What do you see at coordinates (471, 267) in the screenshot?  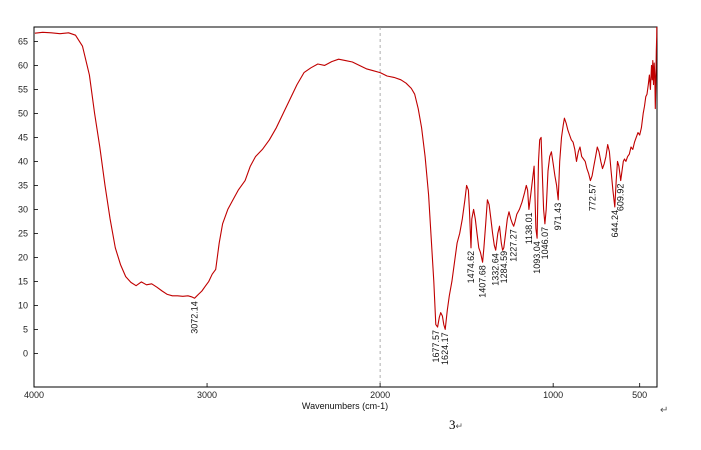 I see `peak-label: 1474.62` at bounding box center [471, 267].